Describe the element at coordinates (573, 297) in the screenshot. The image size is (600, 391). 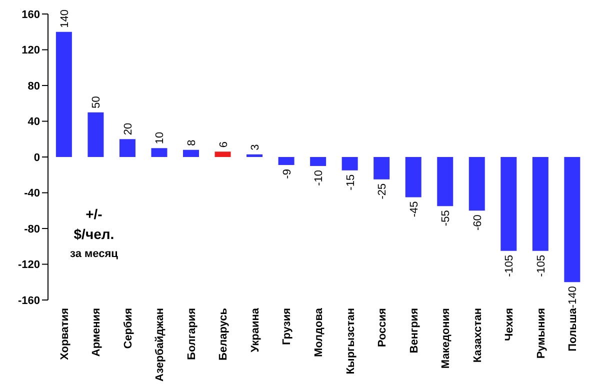
I see `data-label: -140` at that location.